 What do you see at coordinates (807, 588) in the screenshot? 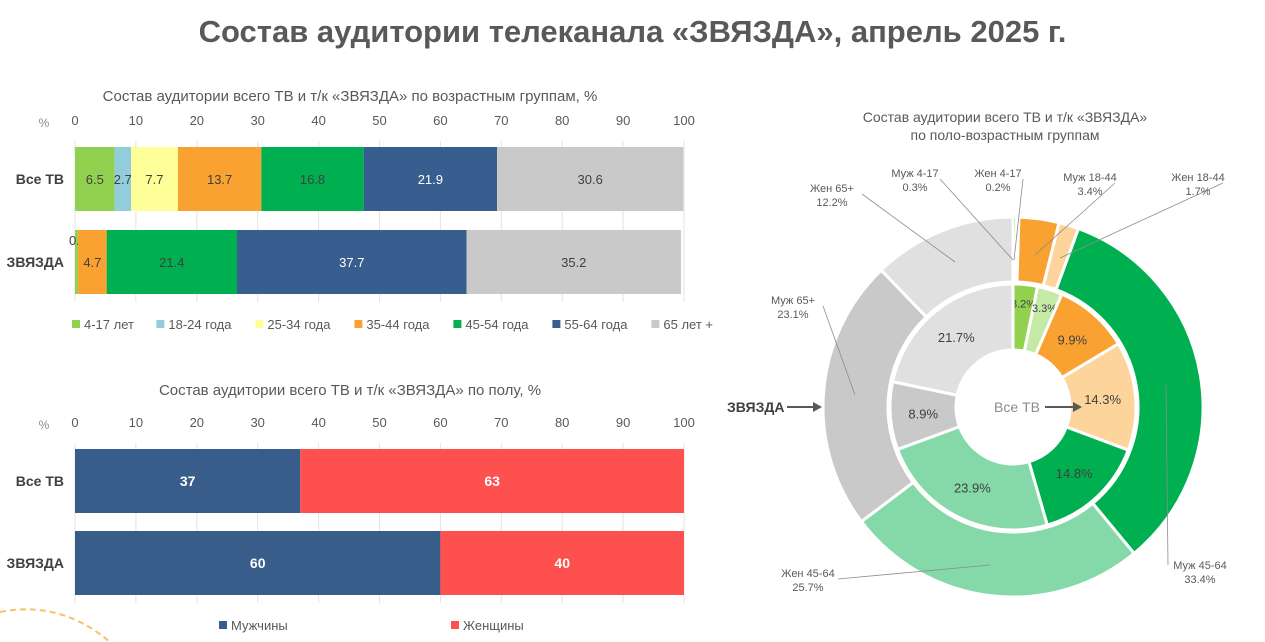
I see `slice-value: 25.7%` at bounding box center [807, 588].